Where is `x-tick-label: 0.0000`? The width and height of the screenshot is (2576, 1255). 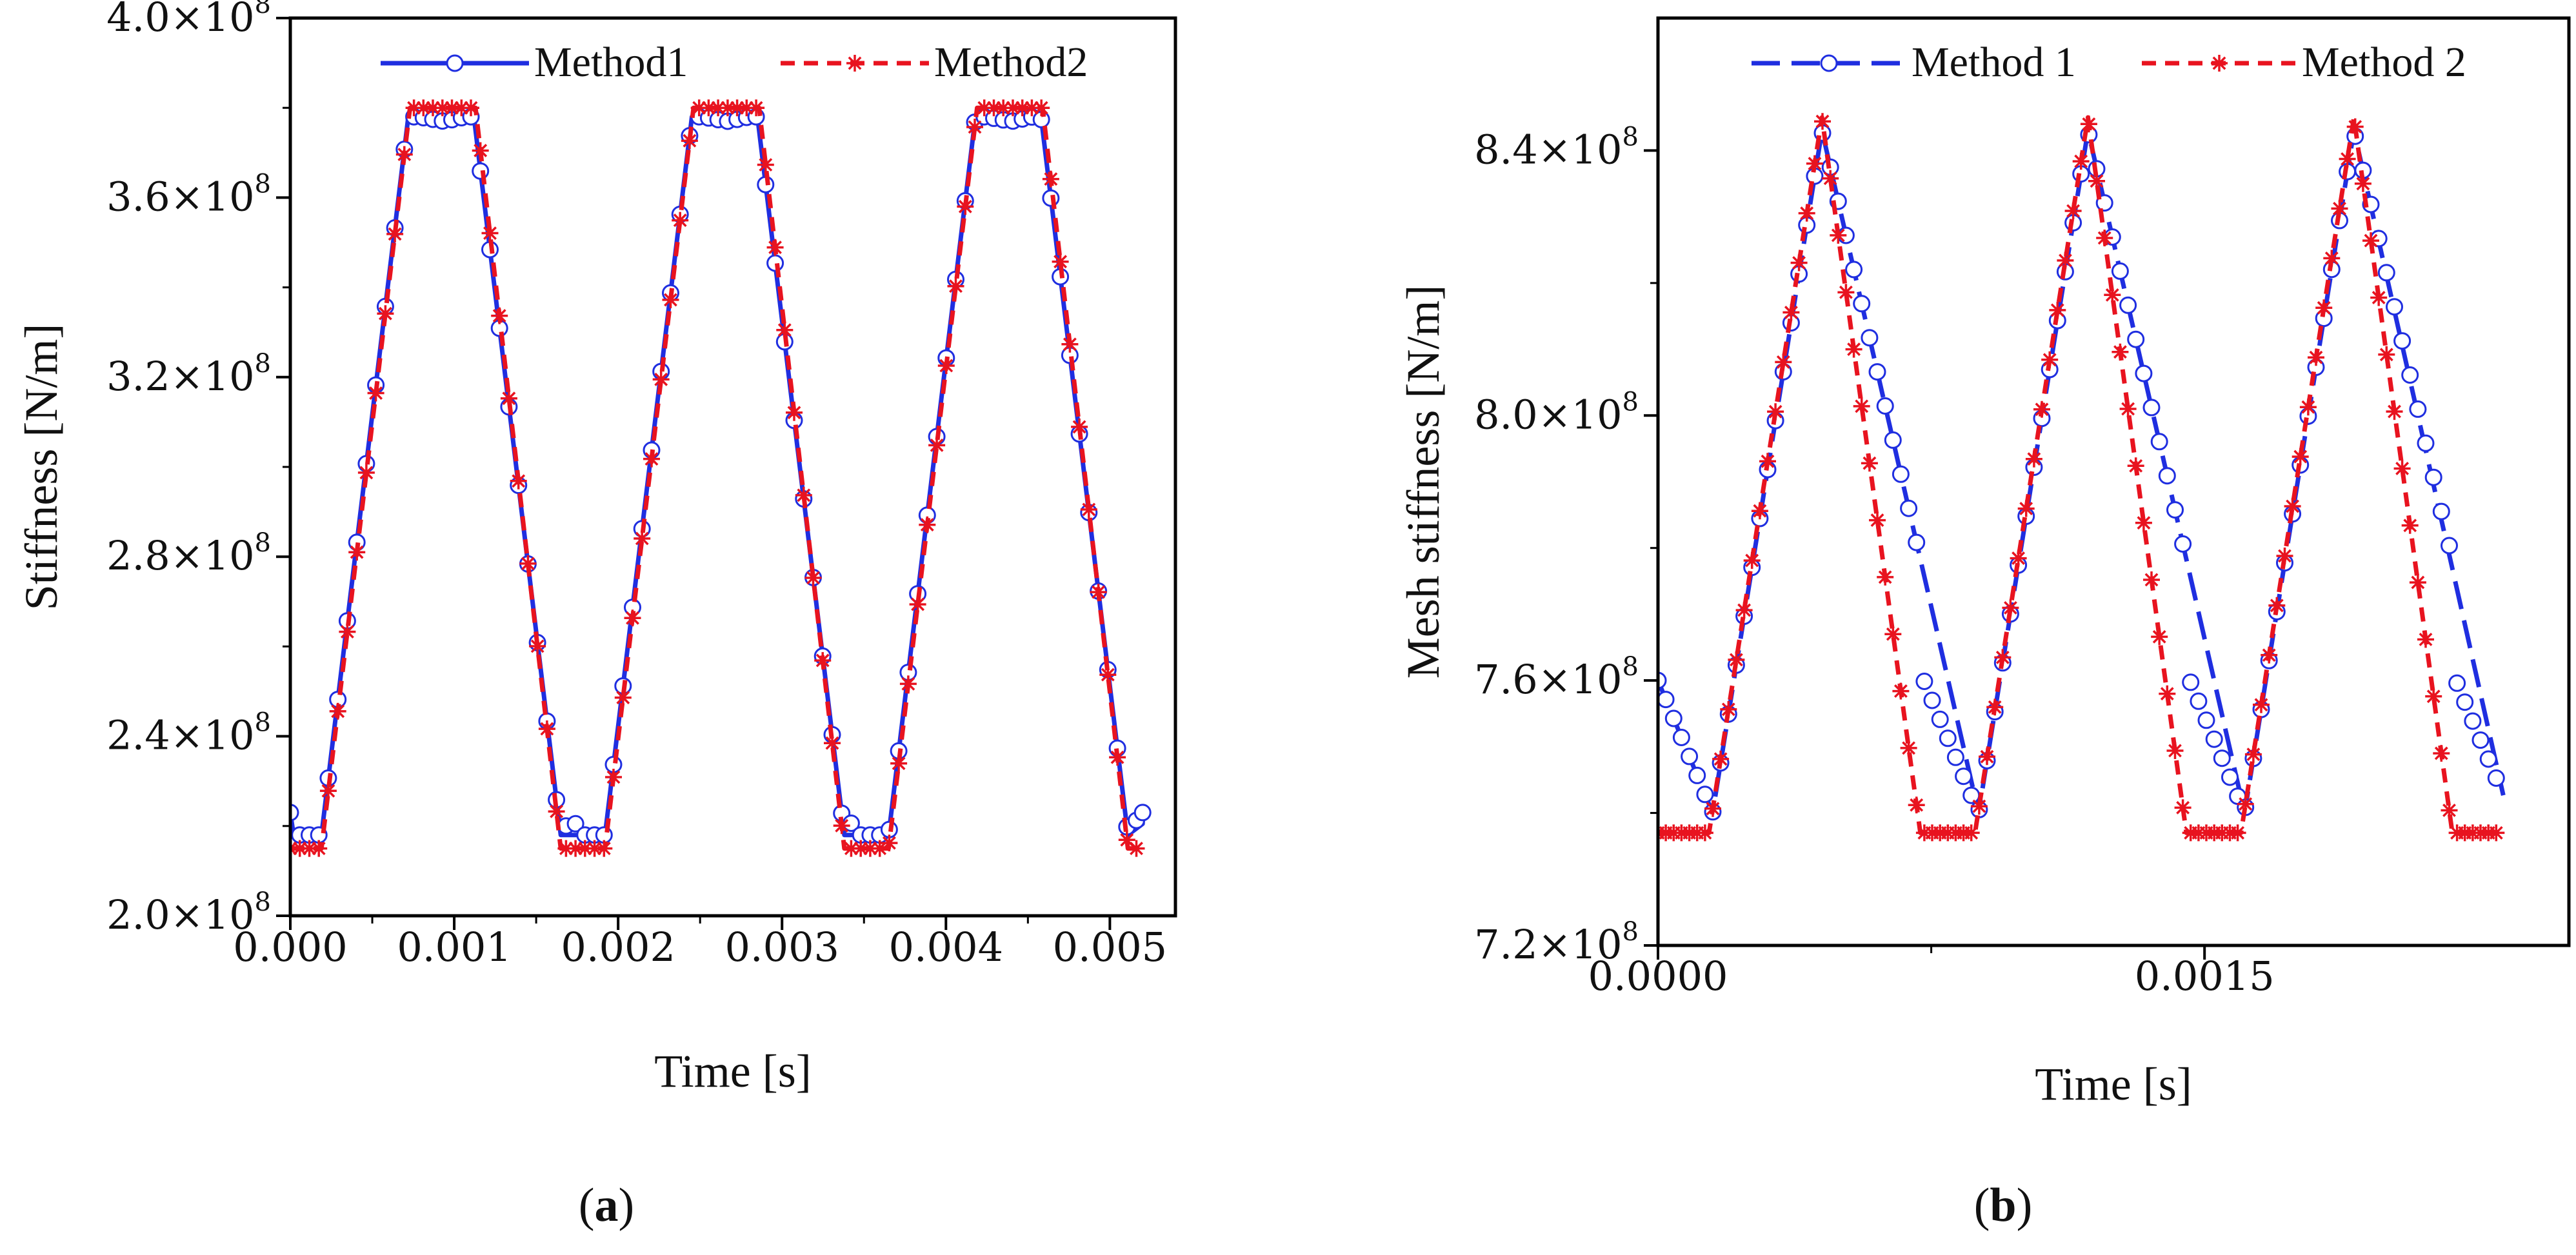 x-tick-label: 0.0000 is located at coordinates (1658, 977).